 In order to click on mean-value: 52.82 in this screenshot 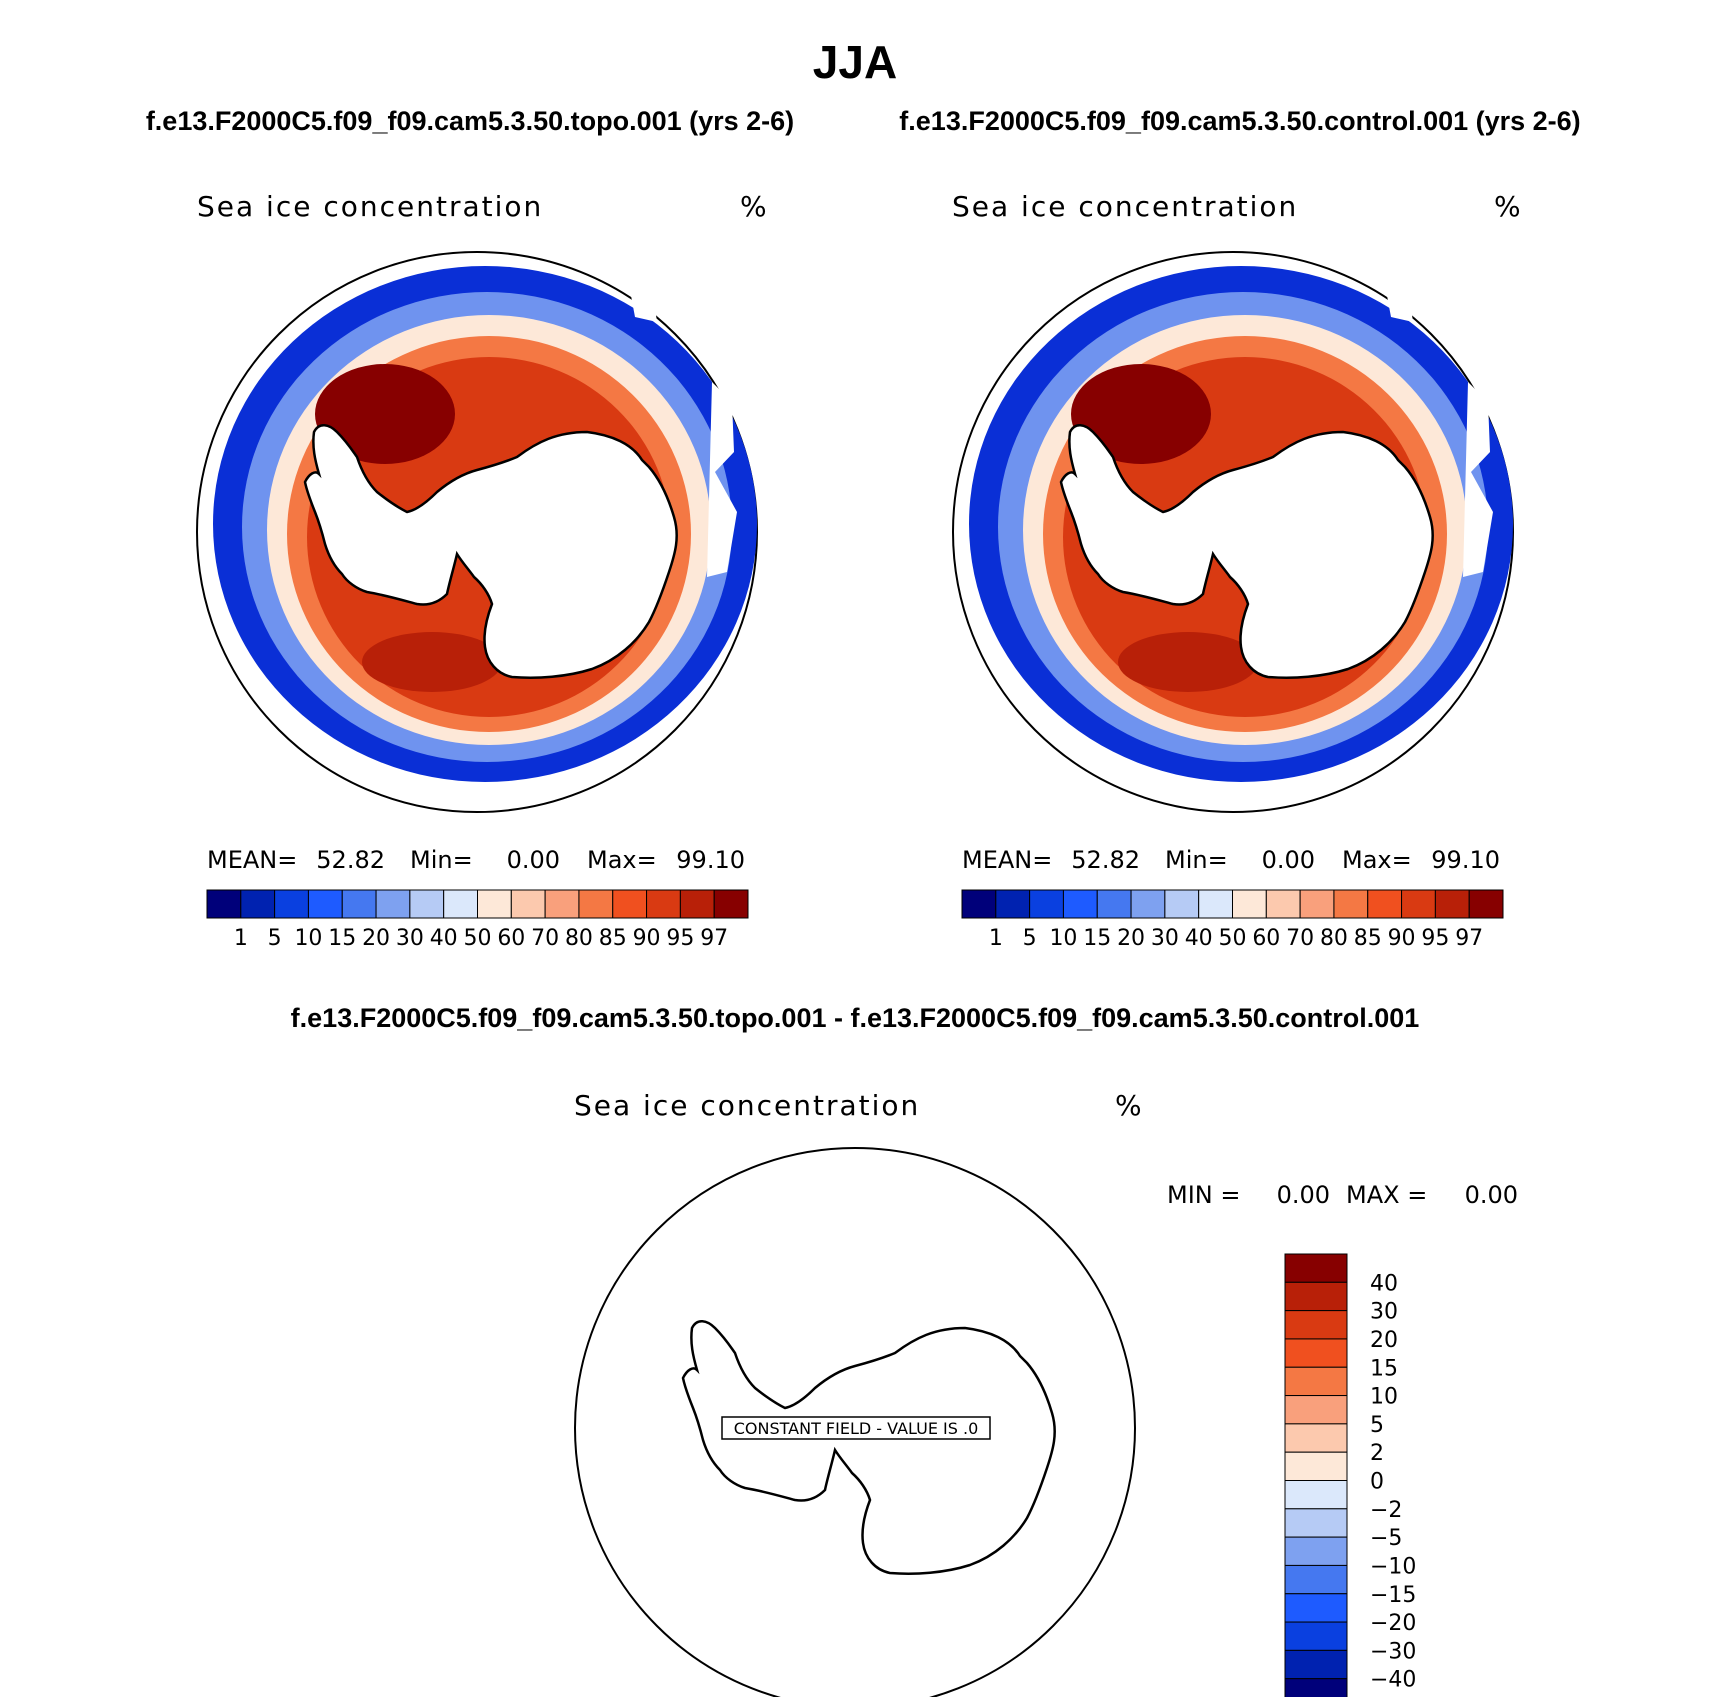, I will do `click(350, 860)`.